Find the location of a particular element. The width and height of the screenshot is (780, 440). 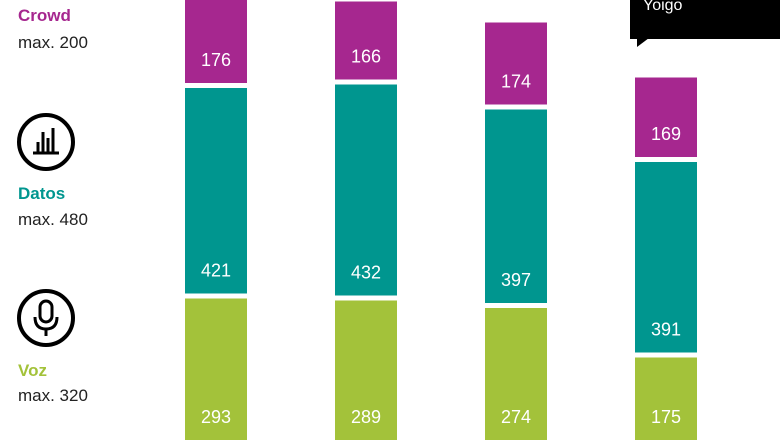

callout-label: Yoigo is located at coordinates (663, 7).